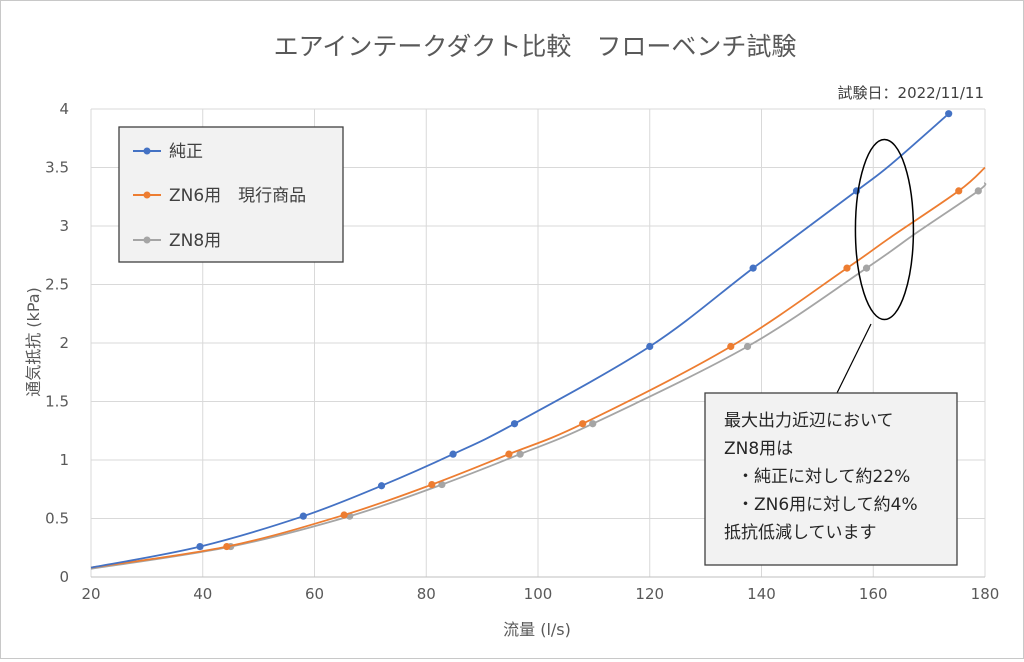 The image size is (1024, 662). Describe the element at coordinates (186, 152) in the screenshot. I see `legend-label-series-1: 純正` at that location.